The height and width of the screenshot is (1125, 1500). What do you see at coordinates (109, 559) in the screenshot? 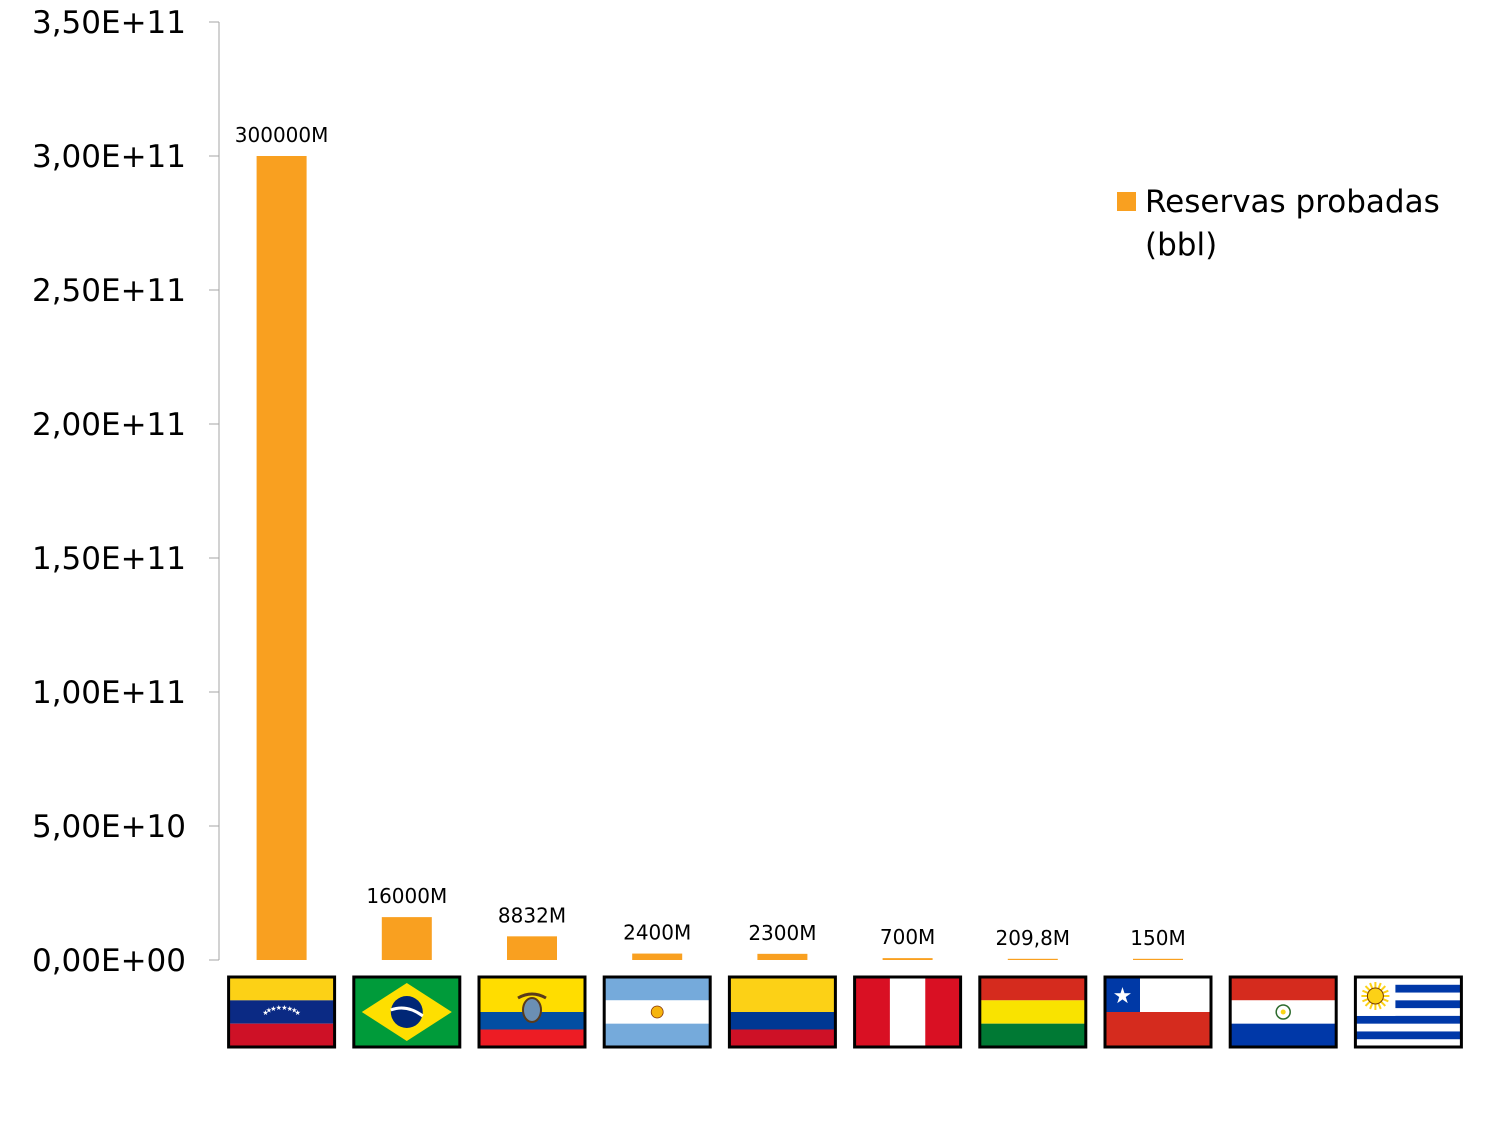
I see `y-tick-label: 1,50E+11` at bounding box center [109, 559].